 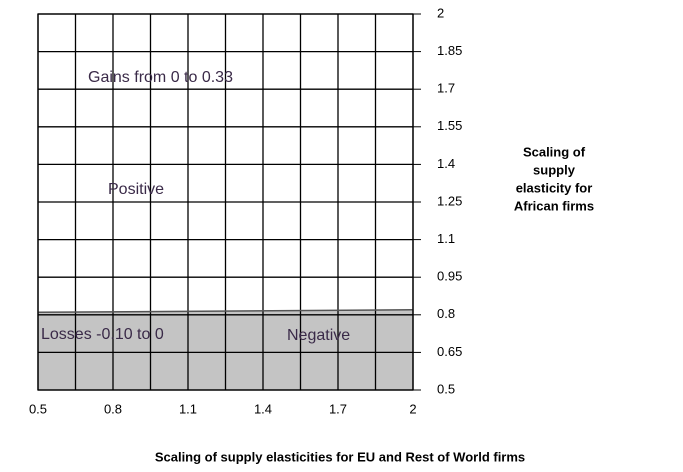 I want to click on y-tick-label: 2, so click(x=440, y=12).